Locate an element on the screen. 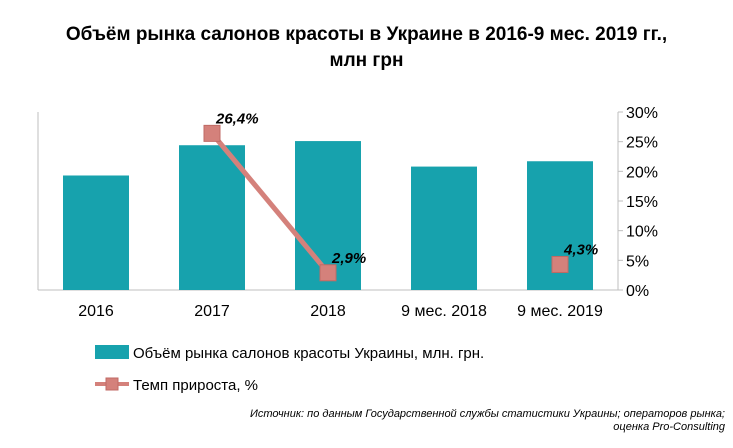 This screenshot has height=448, width=733. right-axis-tick-label: 5% is located at coordinates (637, 261).